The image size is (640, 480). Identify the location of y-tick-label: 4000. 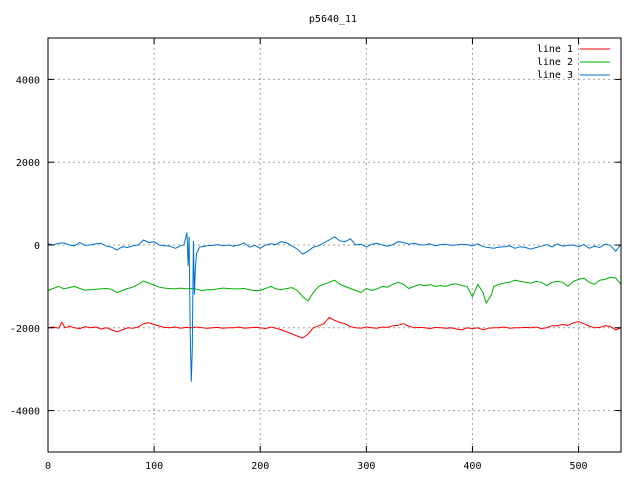
(28, 80).